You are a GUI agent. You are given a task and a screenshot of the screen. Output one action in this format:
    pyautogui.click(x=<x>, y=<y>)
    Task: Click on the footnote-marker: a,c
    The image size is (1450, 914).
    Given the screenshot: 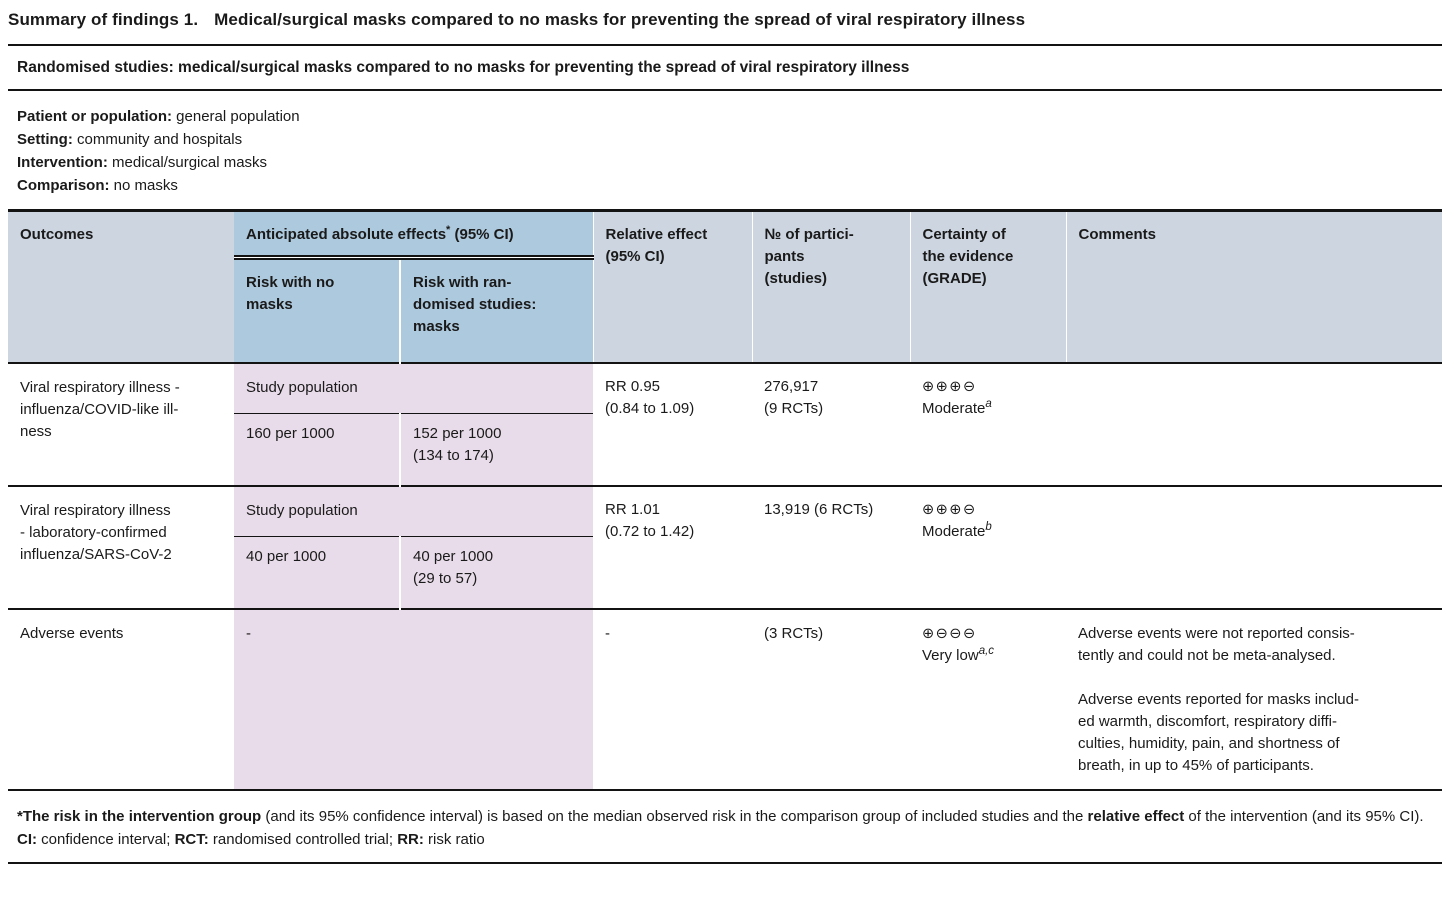 What is the action you would take?
    pyautogui.click(x=986, y=651)
    